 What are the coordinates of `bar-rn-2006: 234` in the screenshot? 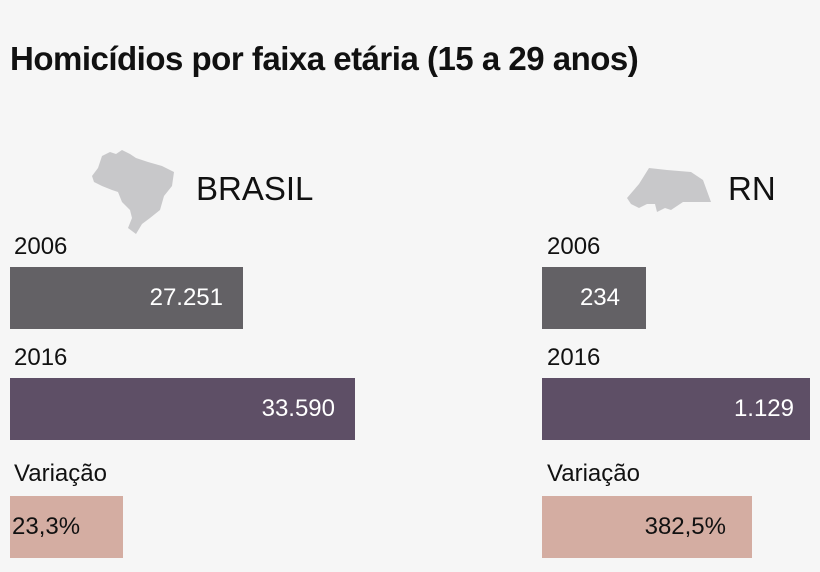 It's located at (594, 298).